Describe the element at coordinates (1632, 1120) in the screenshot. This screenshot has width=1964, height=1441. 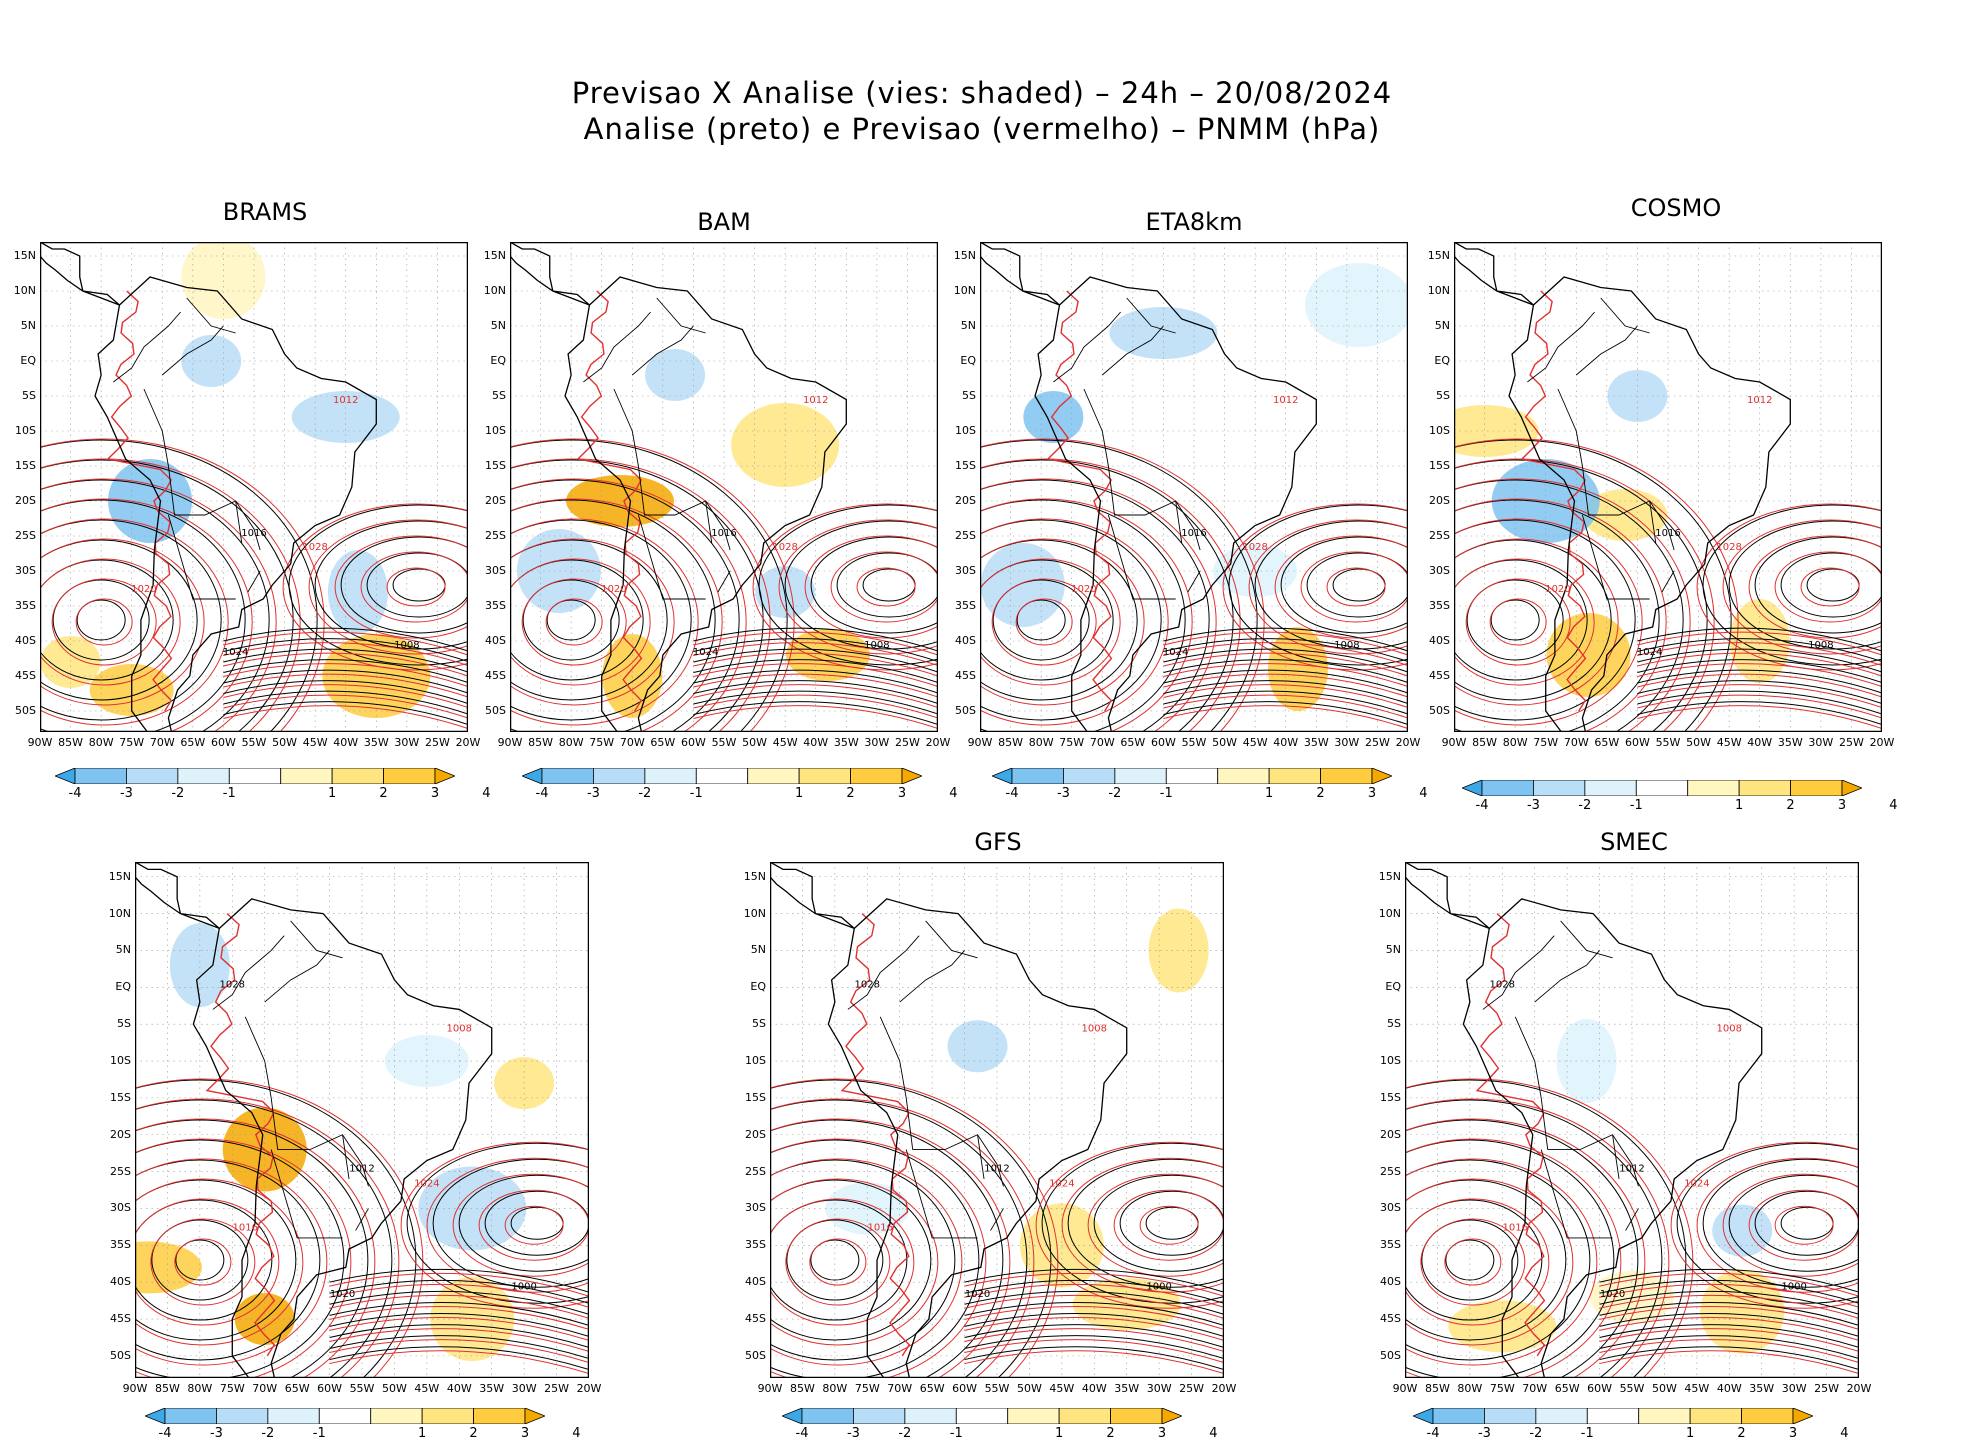
I see `map-panel-smec: 1000 1008 1012 1016 1020 1024 1028` at that location.